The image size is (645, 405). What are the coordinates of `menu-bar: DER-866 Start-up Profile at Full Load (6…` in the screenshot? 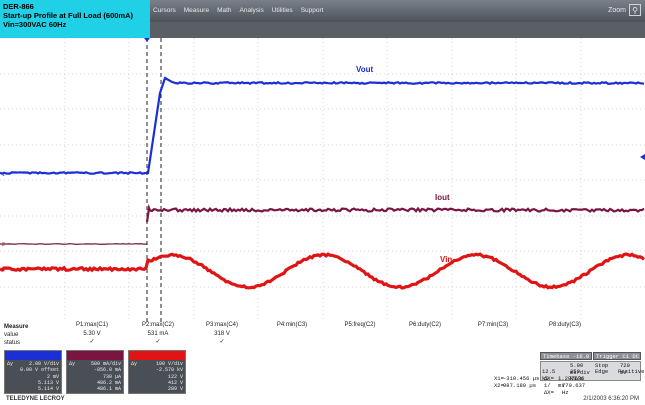 It's located at (322, 19).